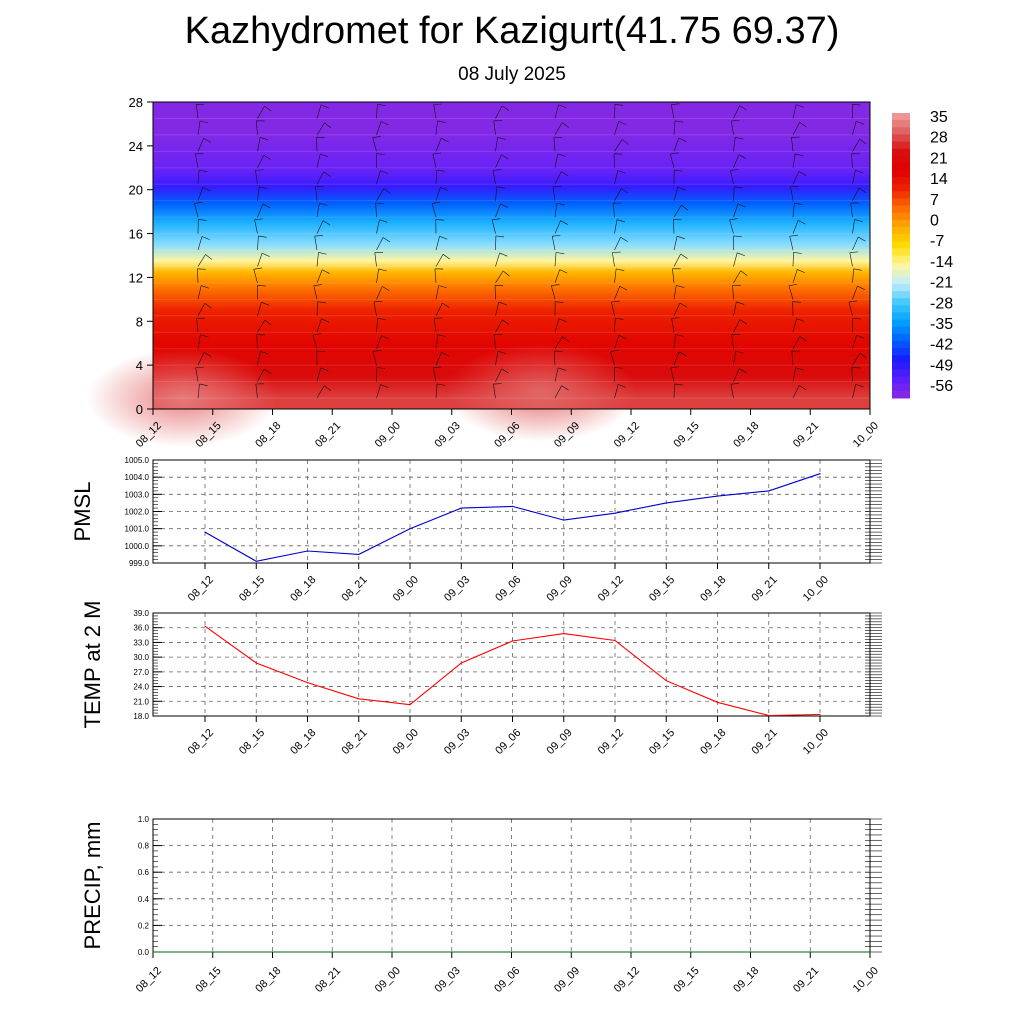  I want to click on y-tick-label: 39.0, so click(141, 613).